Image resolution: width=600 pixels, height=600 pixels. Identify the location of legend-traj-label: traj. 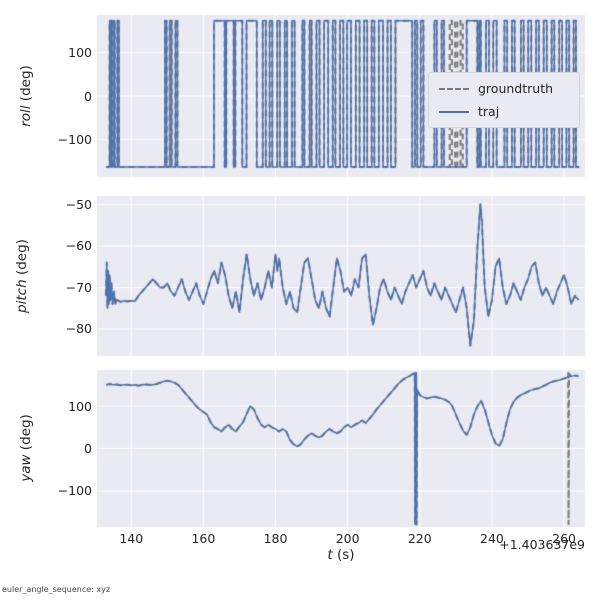
(489, 111).